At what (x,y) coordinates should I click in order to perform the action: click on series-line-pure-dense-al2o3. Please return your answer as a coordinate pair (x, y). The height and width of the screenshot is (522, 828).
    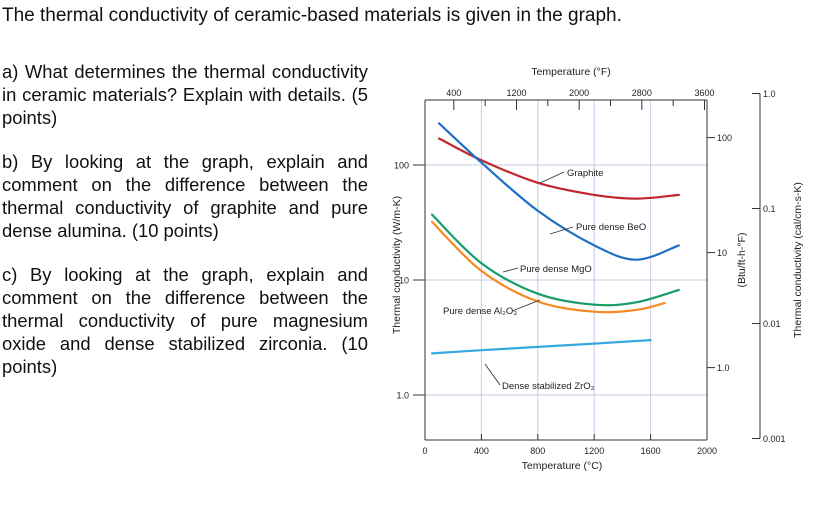
    Looking at the image, I should click on (548, 267).